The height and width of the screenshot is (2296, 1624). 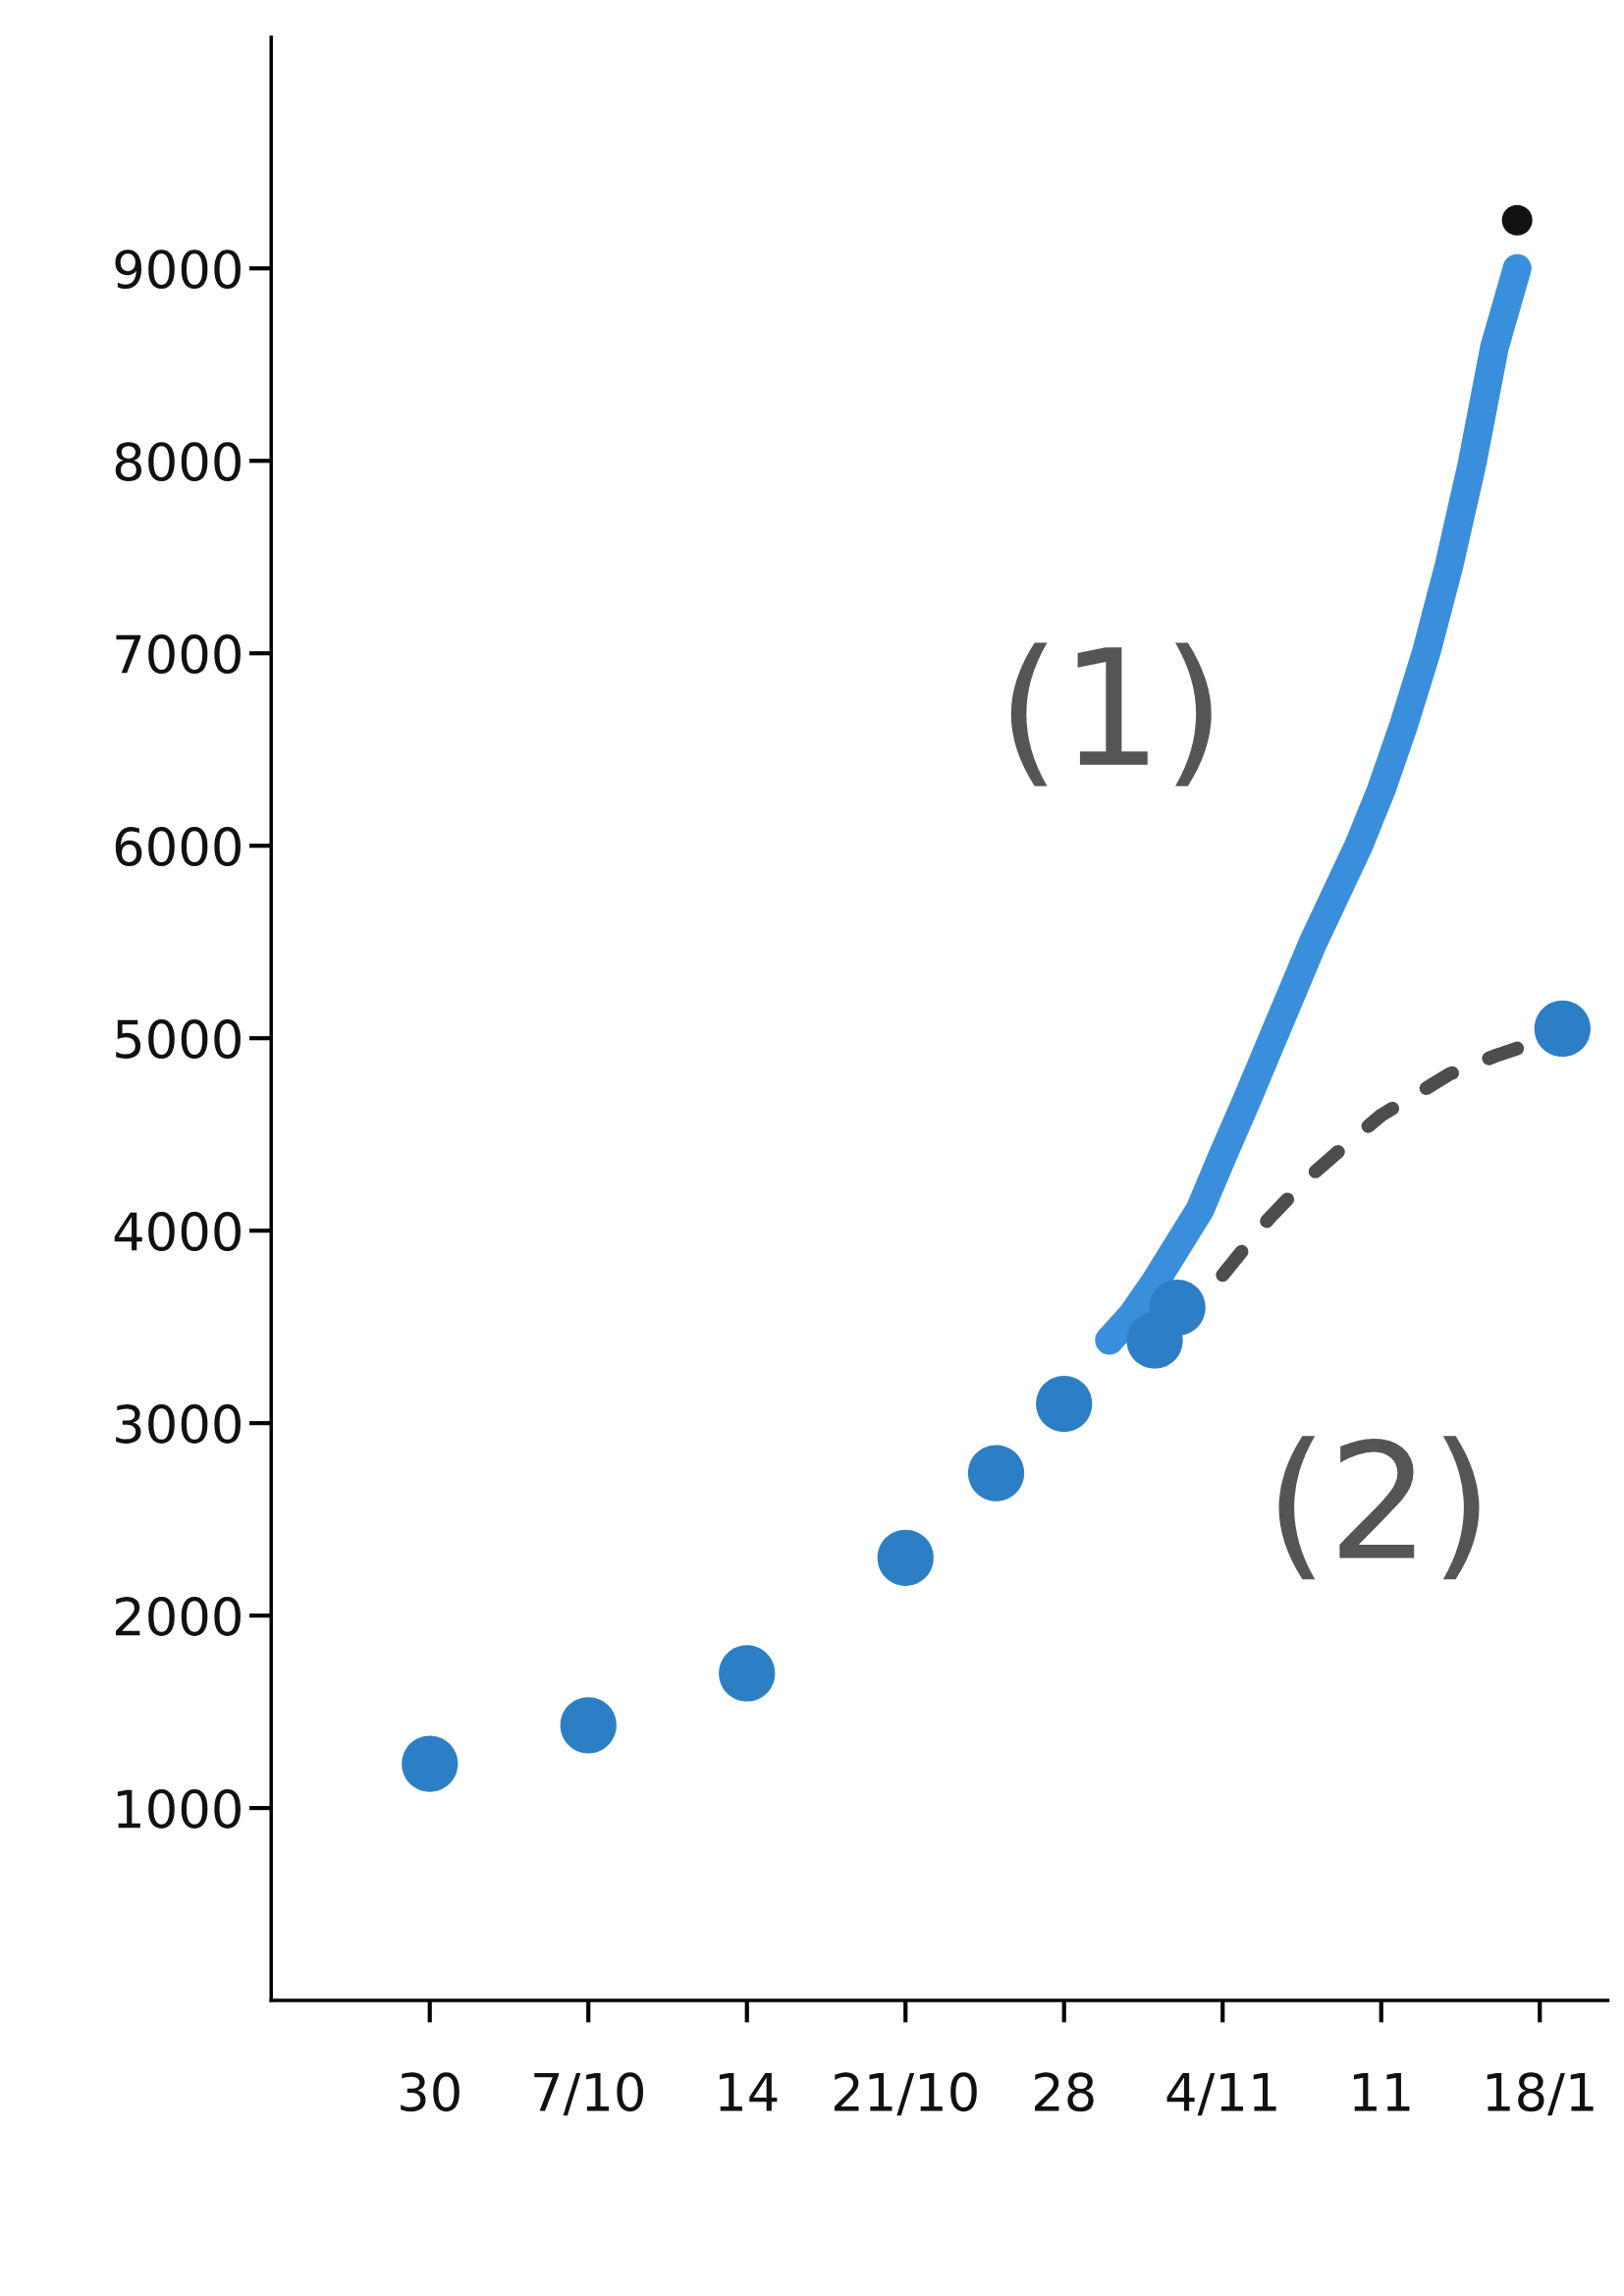 I want to click on x-tick-label: 7/10, so click(x=588, y=2094).